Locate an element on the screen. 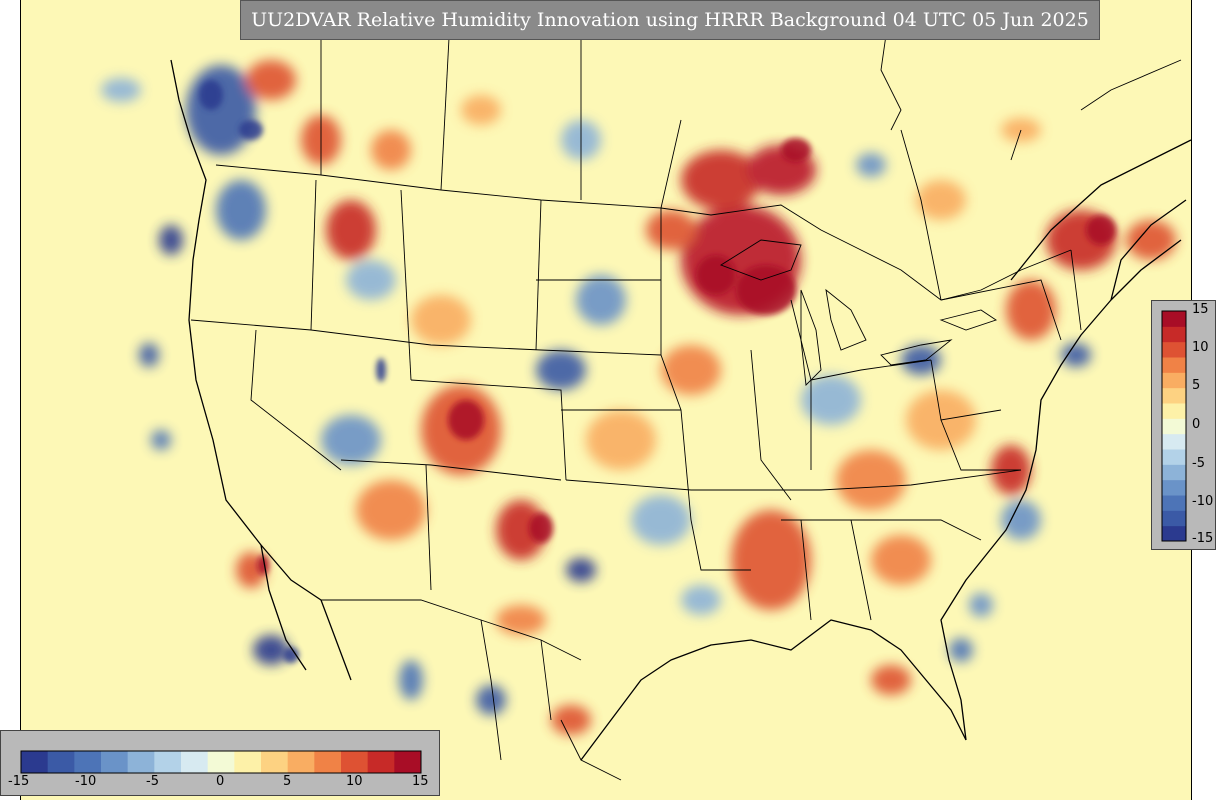  colorbar-horizontal: -15 -10 -5 0 5 10 15 is located at coordinates (220, 763).